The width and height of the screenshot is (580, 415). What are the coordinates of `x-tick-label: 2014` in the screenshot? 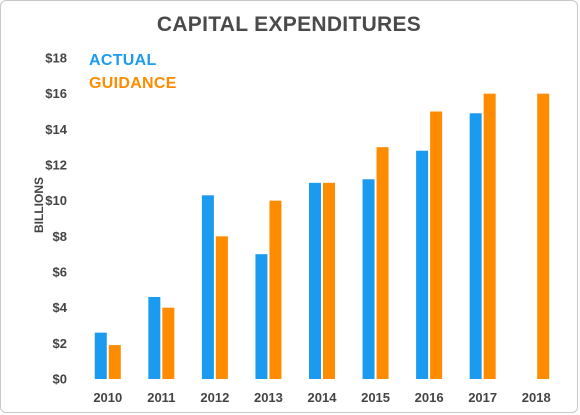 It's located at (323, 397).